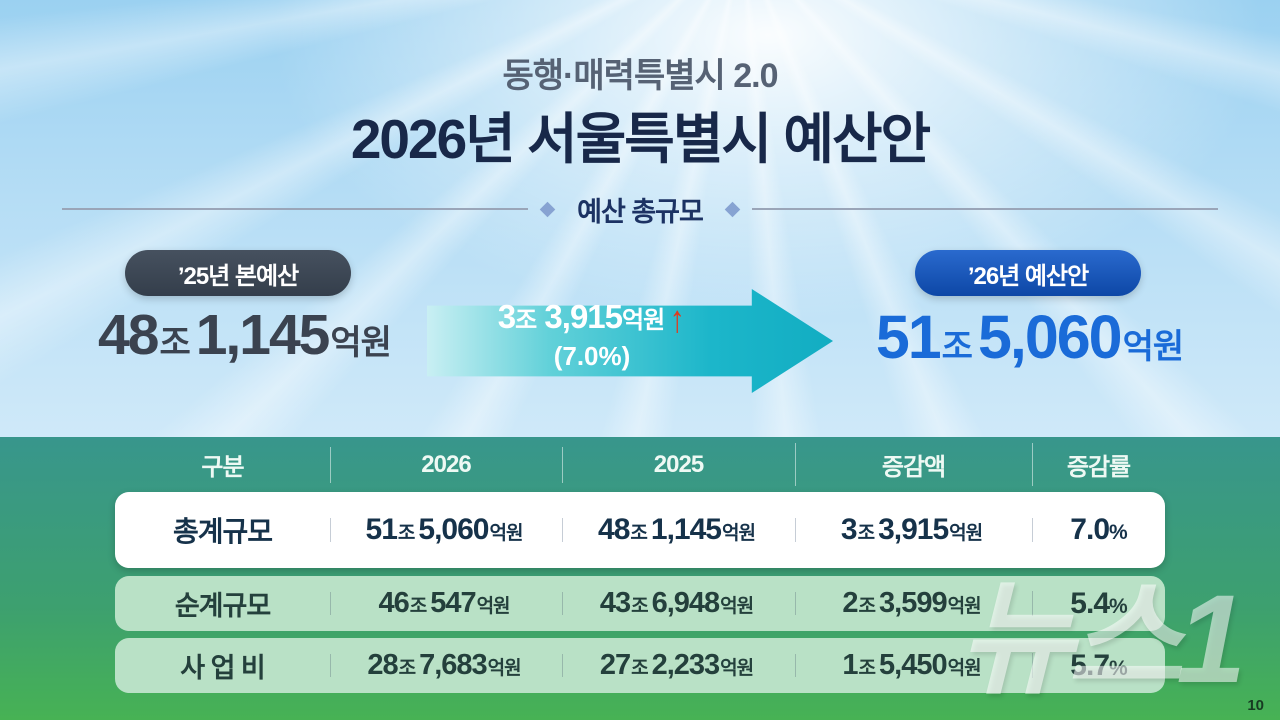 This screenshot has width=1280, height=720. I want to click on increase-amount: 3조 3,915억원 ↑ (7.0%), so click(592, 336).